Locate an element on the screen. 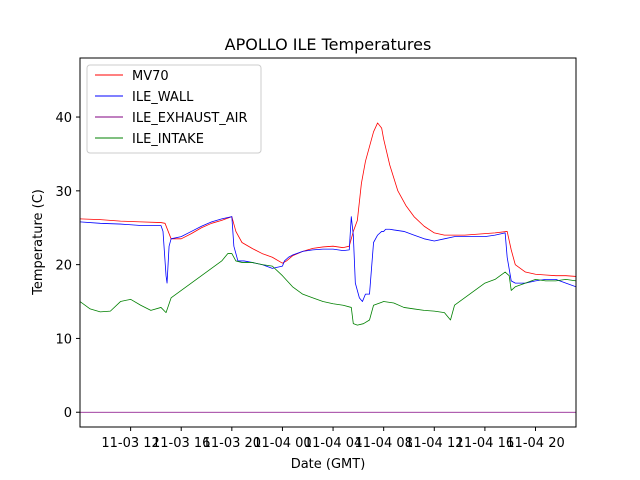 The width and height of the screenshot is (640, 480). x-tick-label: 11-04 16 is located at coordinates (485, 443).